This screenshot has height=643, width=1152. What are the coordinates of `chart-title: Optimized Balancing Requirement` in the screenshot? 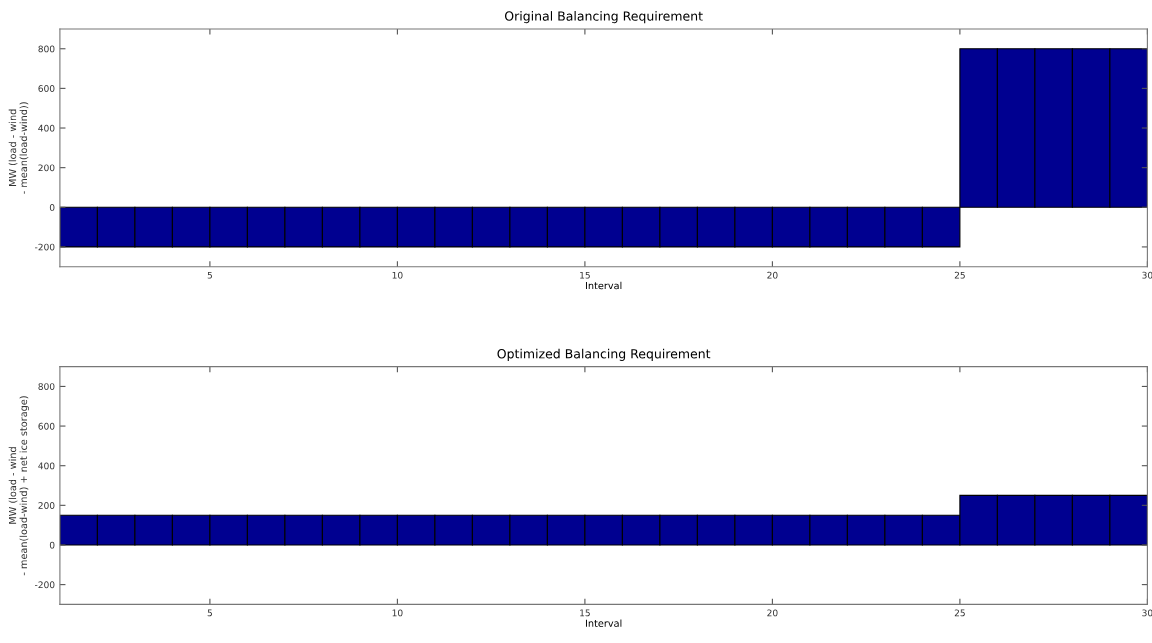 It's located at (604, 354).